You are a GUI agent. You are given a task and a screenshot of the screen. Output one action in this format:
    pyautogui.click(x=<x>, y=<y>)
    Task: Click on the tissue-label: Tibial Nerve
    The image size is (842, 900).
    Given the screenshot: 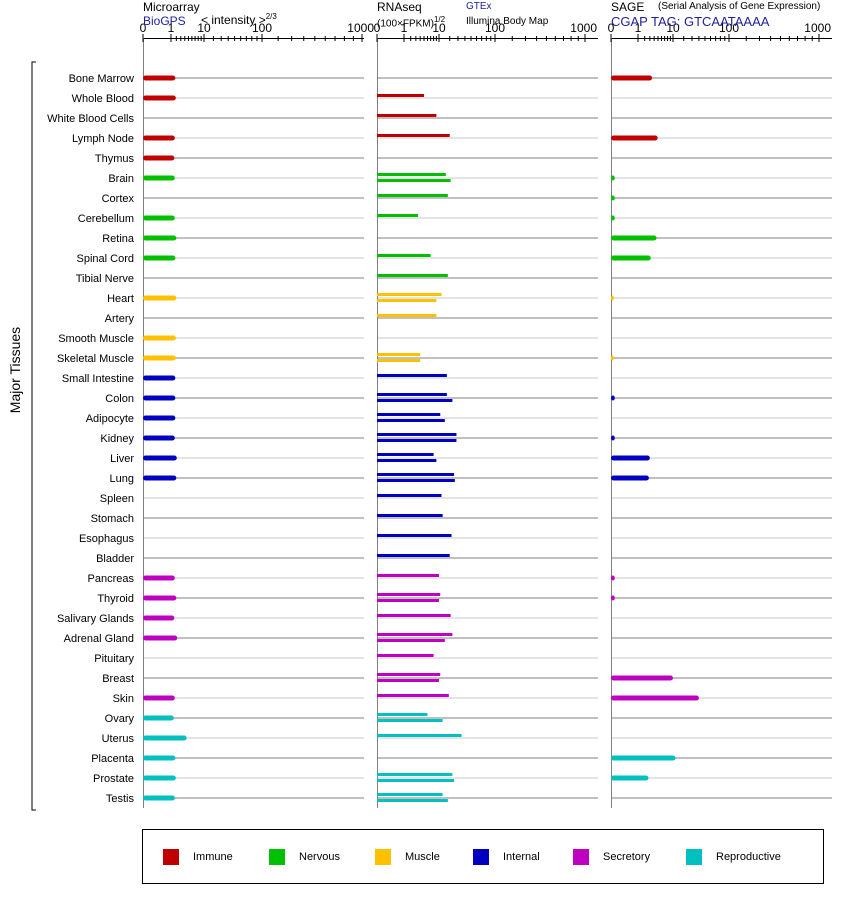 What is the action you would take?
    pyautogui.click(x=105, y=279)
    